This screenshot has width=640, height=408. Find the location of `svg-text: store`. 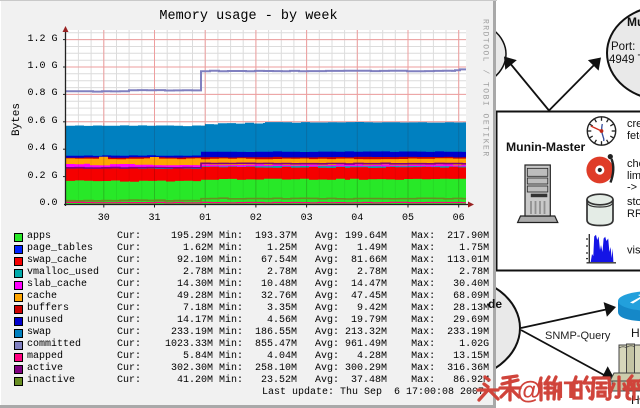

svg-text: store is located at coordinates (633, 202).